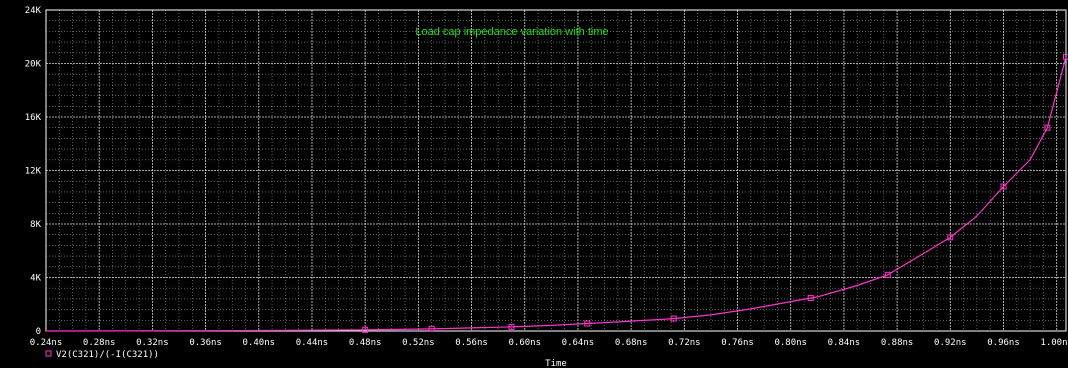 Image resolution: width=1068 pixels, height=368 pixels. Describe the element at coordinates (33, 11) in the screenshot. I see `y-tick-label: 24K` at that location.